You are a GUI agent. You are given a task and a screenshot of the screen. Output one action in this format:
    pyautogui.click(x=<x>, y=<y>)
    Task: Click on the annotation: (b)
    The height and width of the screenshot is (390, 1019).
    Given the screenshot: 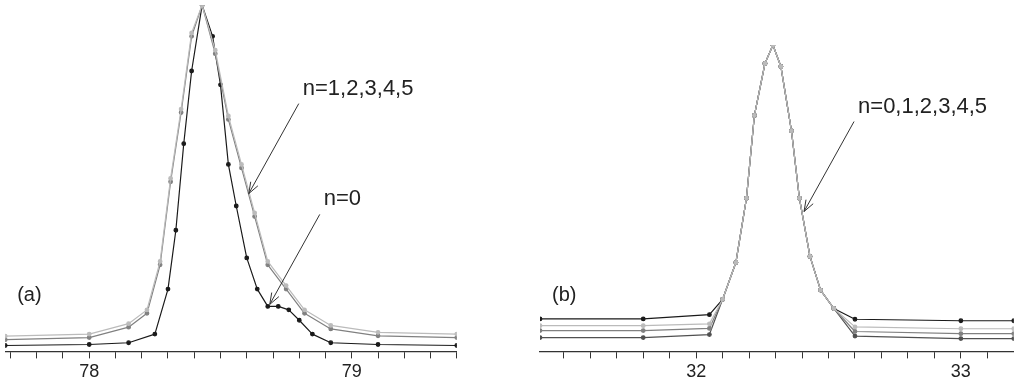 What is the action you would take?
    pyautogui.click(x=564, y=294)
    